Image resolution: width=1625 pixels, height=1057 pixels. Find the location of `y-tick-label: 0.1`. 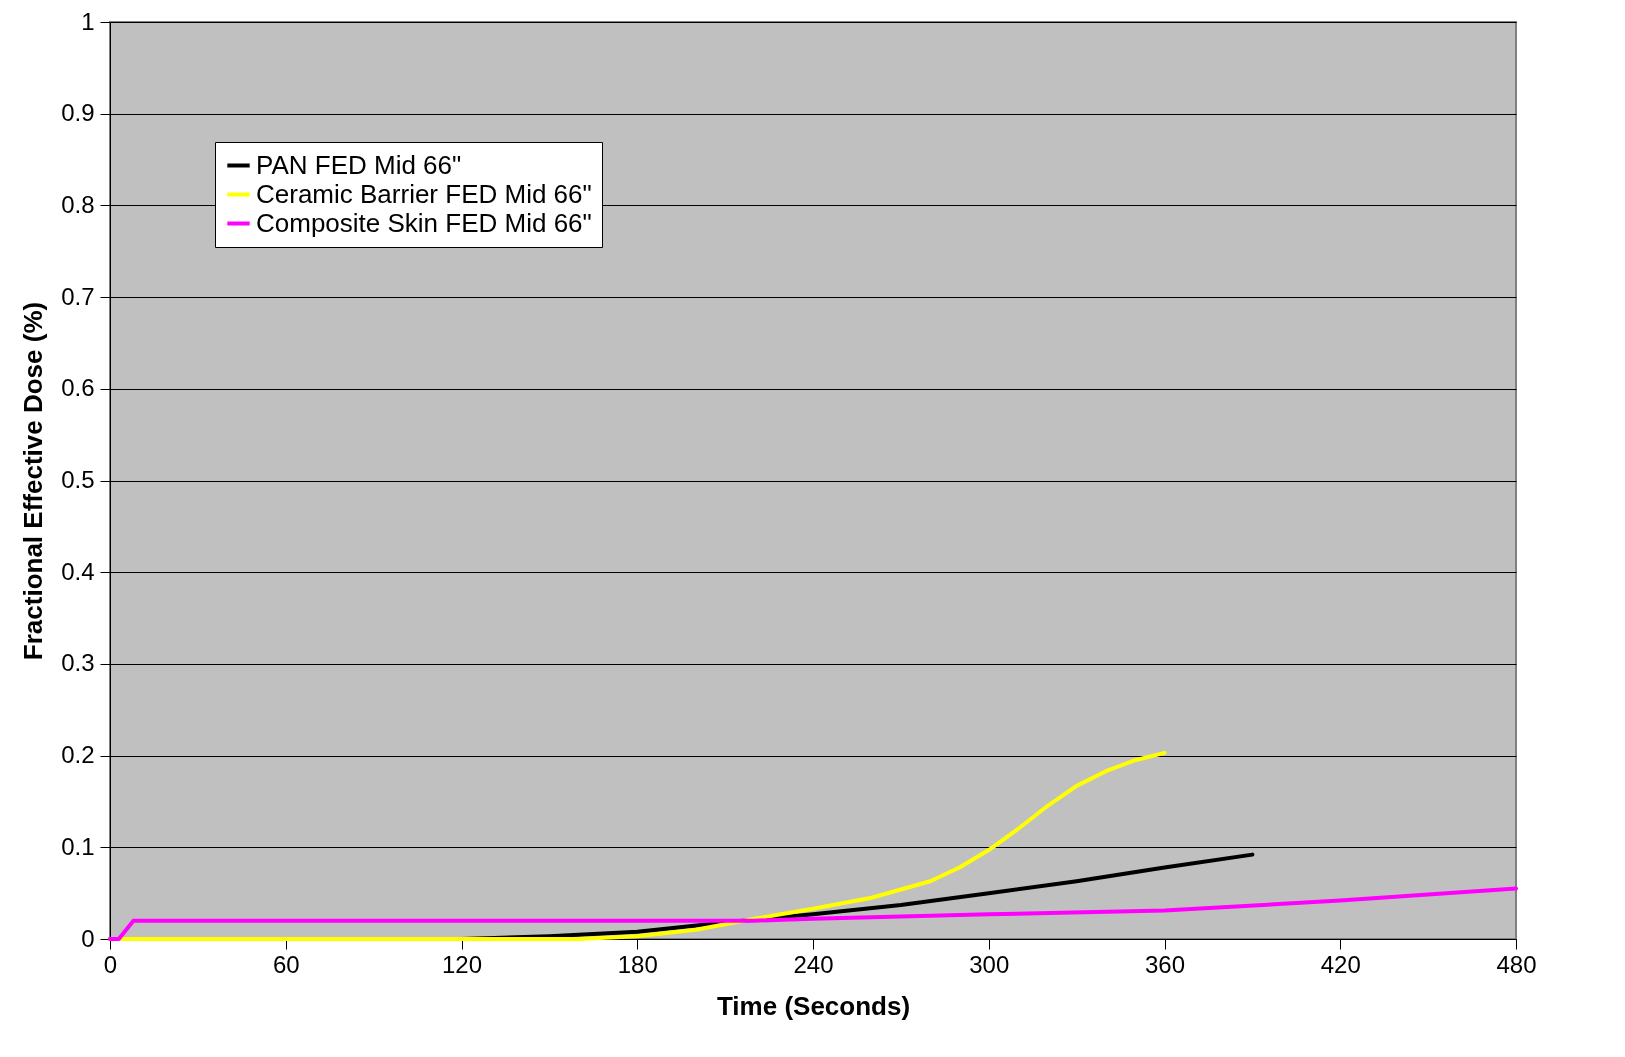

y-tick-label: 0.1 is located at coordinates (78, 846).